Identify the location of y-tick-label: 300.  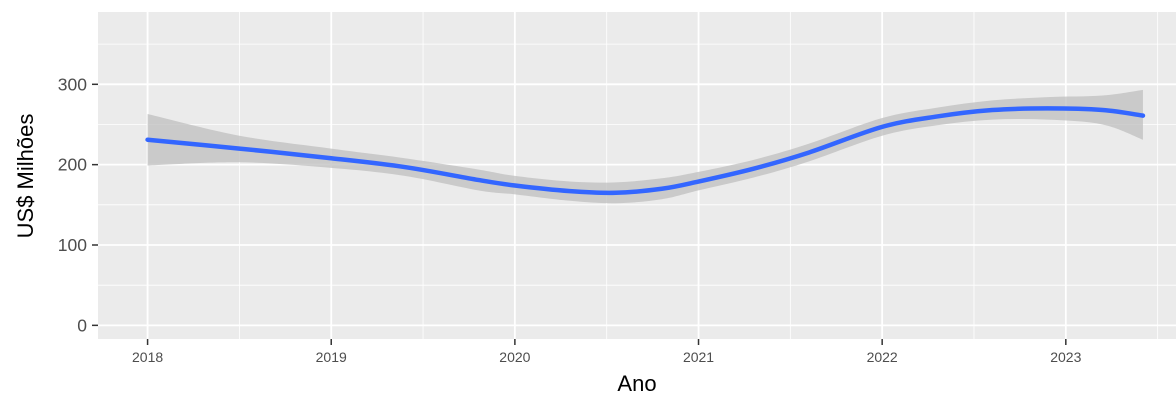
(72, 84).